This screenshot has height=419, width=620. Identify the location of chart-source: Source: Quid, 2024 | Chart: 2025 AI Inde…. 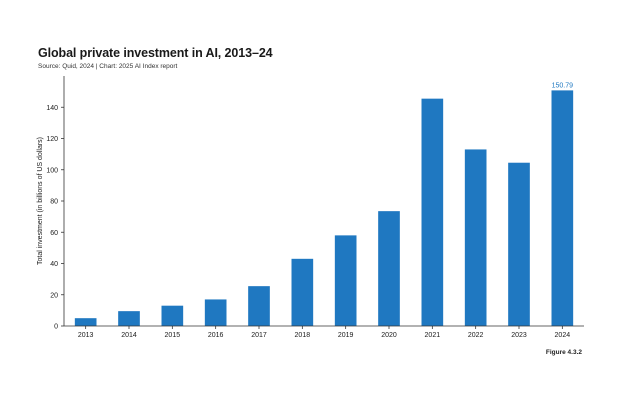
(108, 66).